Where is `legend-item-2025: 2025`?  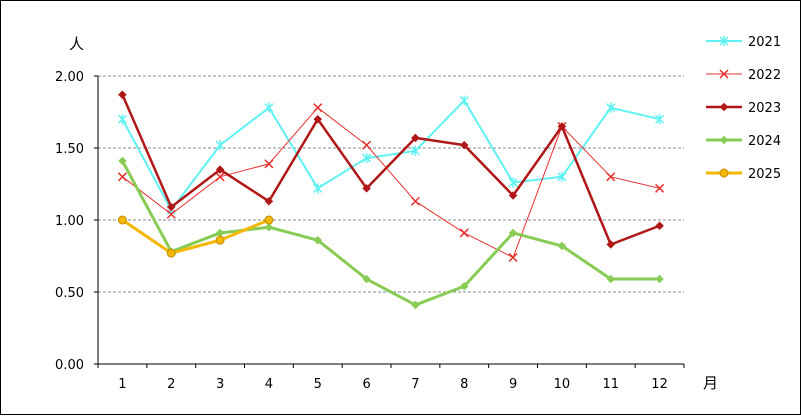 legend-item-2025: 2025 is located at coordinates (743, 174).